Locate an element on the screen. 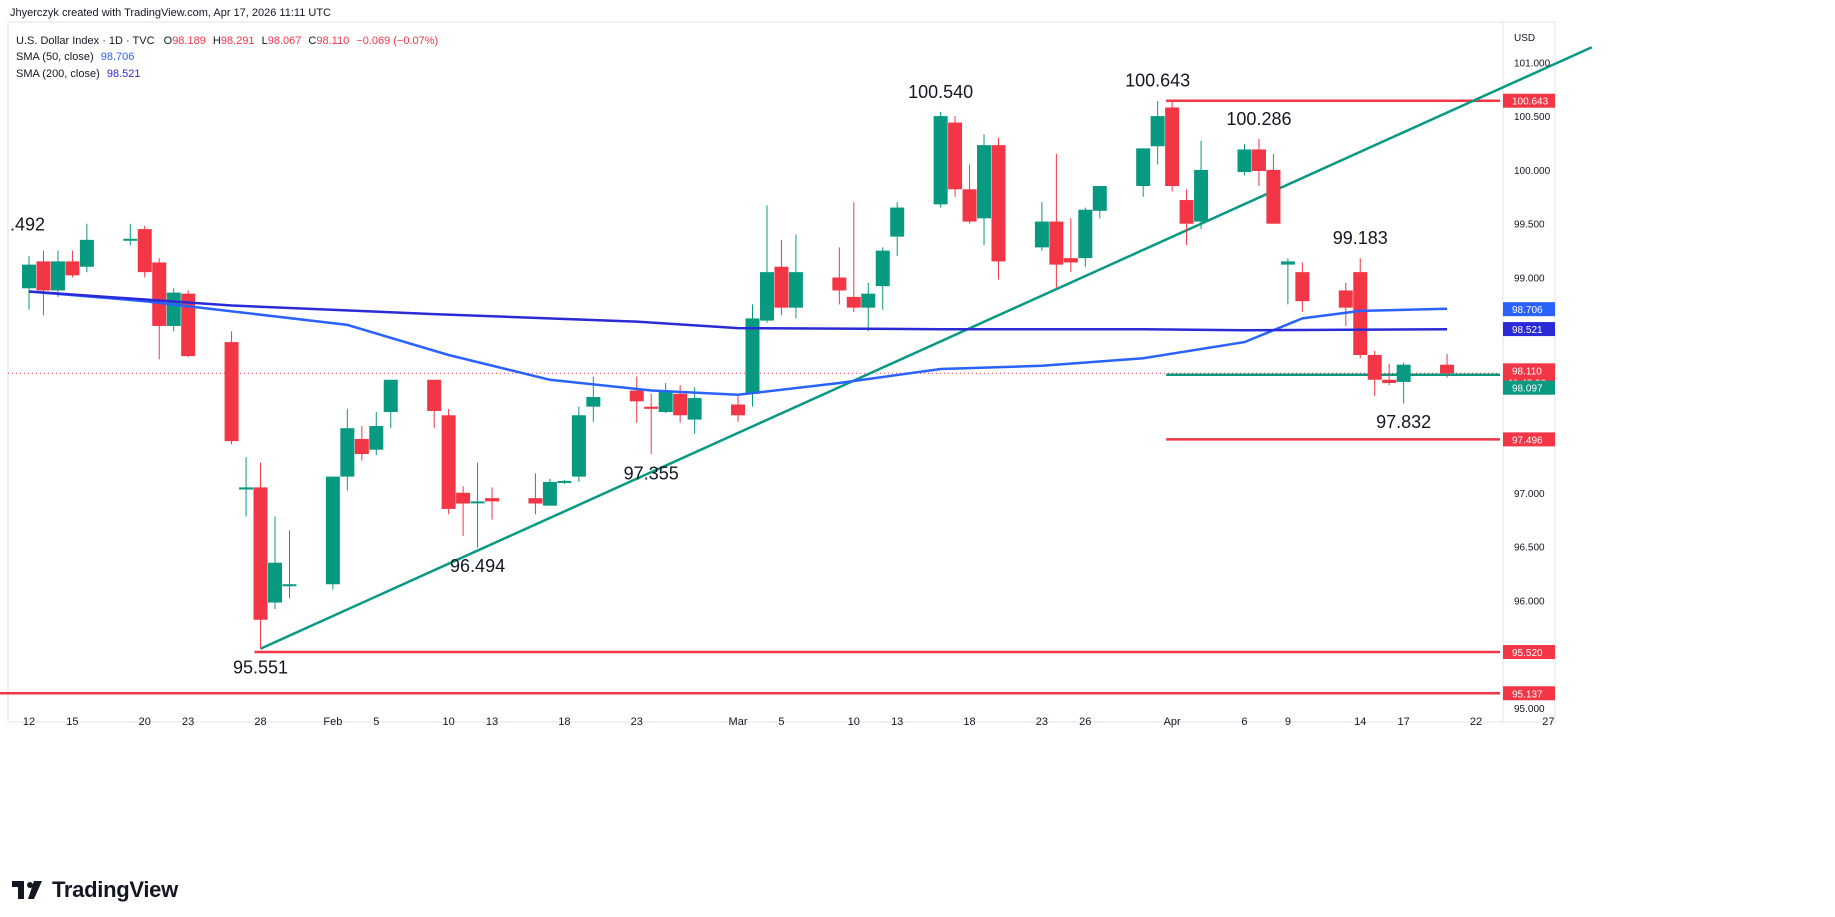 The width and height of the screenshot is (1835, 917). x-tick-label: 28 is located at coordinates (260, 722).